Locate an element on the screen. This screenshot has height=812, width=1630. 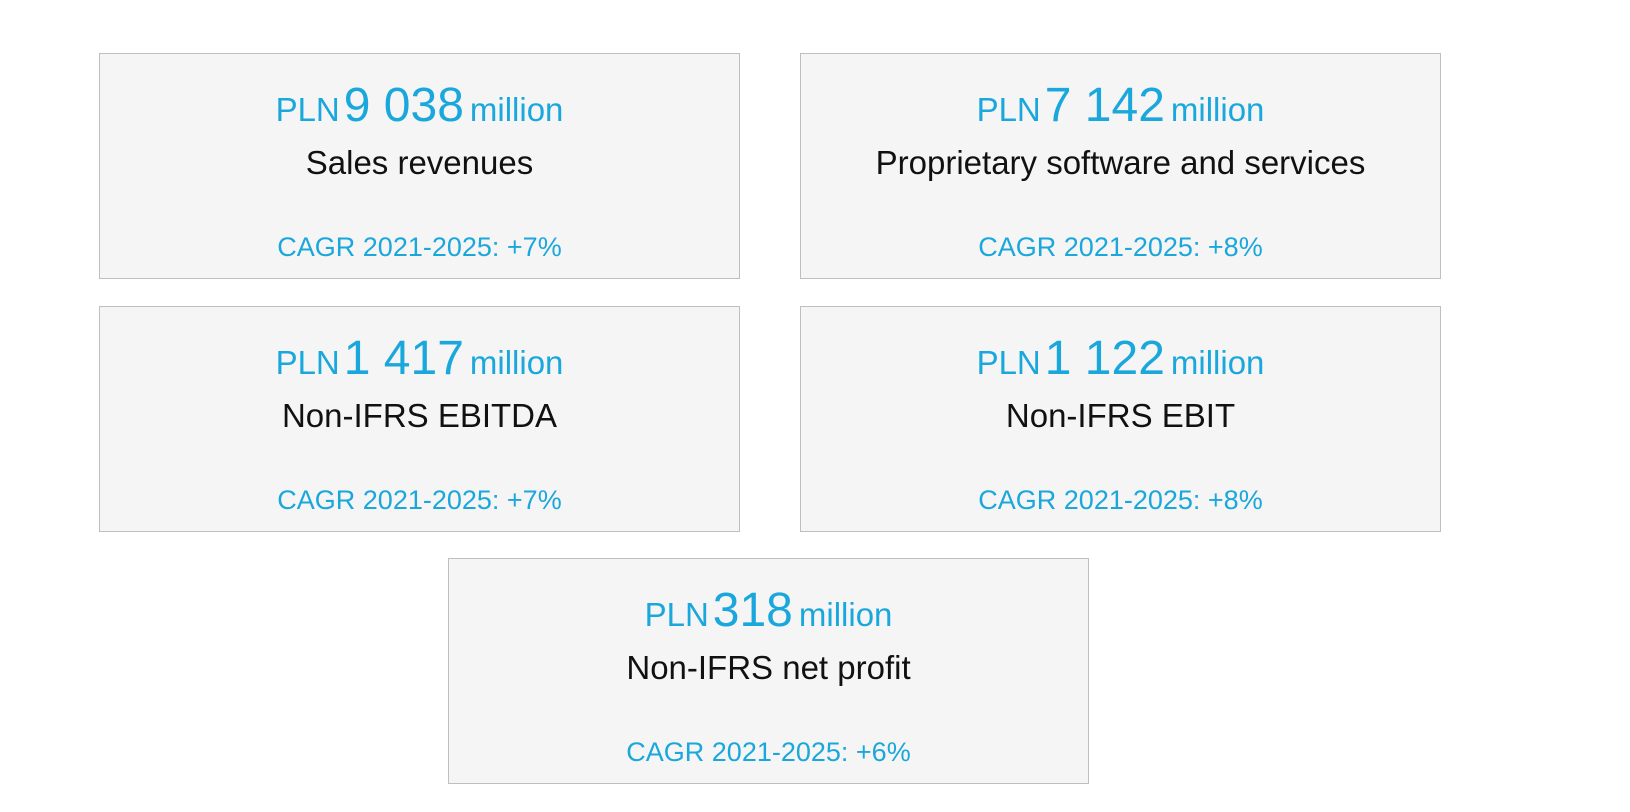
kpi-amount: PLN1 122 million is located at coordinates (1120, 364).